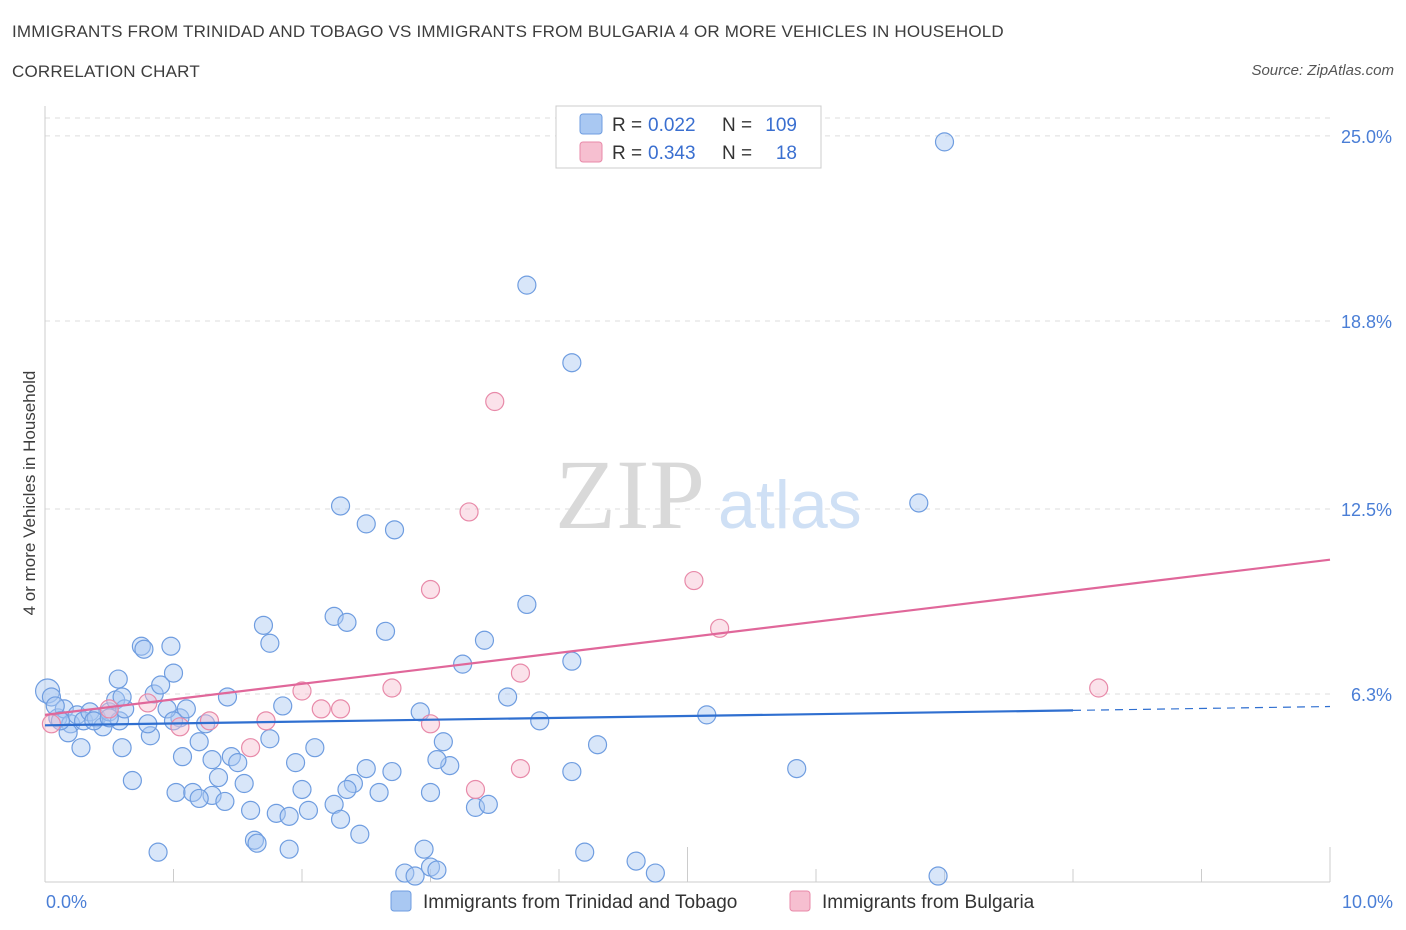  Describe the element at coordinates (630, 494) in the screenshot. I see `watermark-zip: ZIP` at that location.